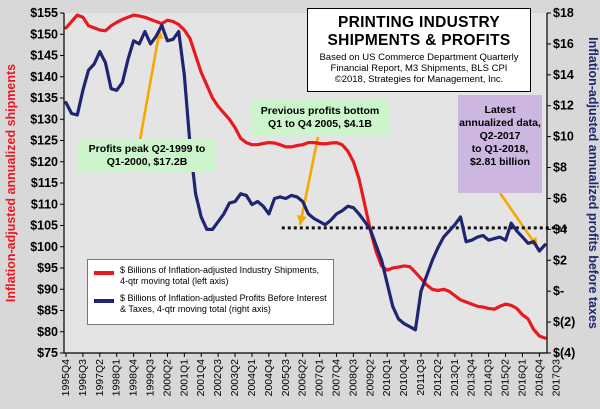 Image resolution: width=600 pixels, height=409 pixels. I want to click on x-tick-label: 1998Q4, so click(134, 378).